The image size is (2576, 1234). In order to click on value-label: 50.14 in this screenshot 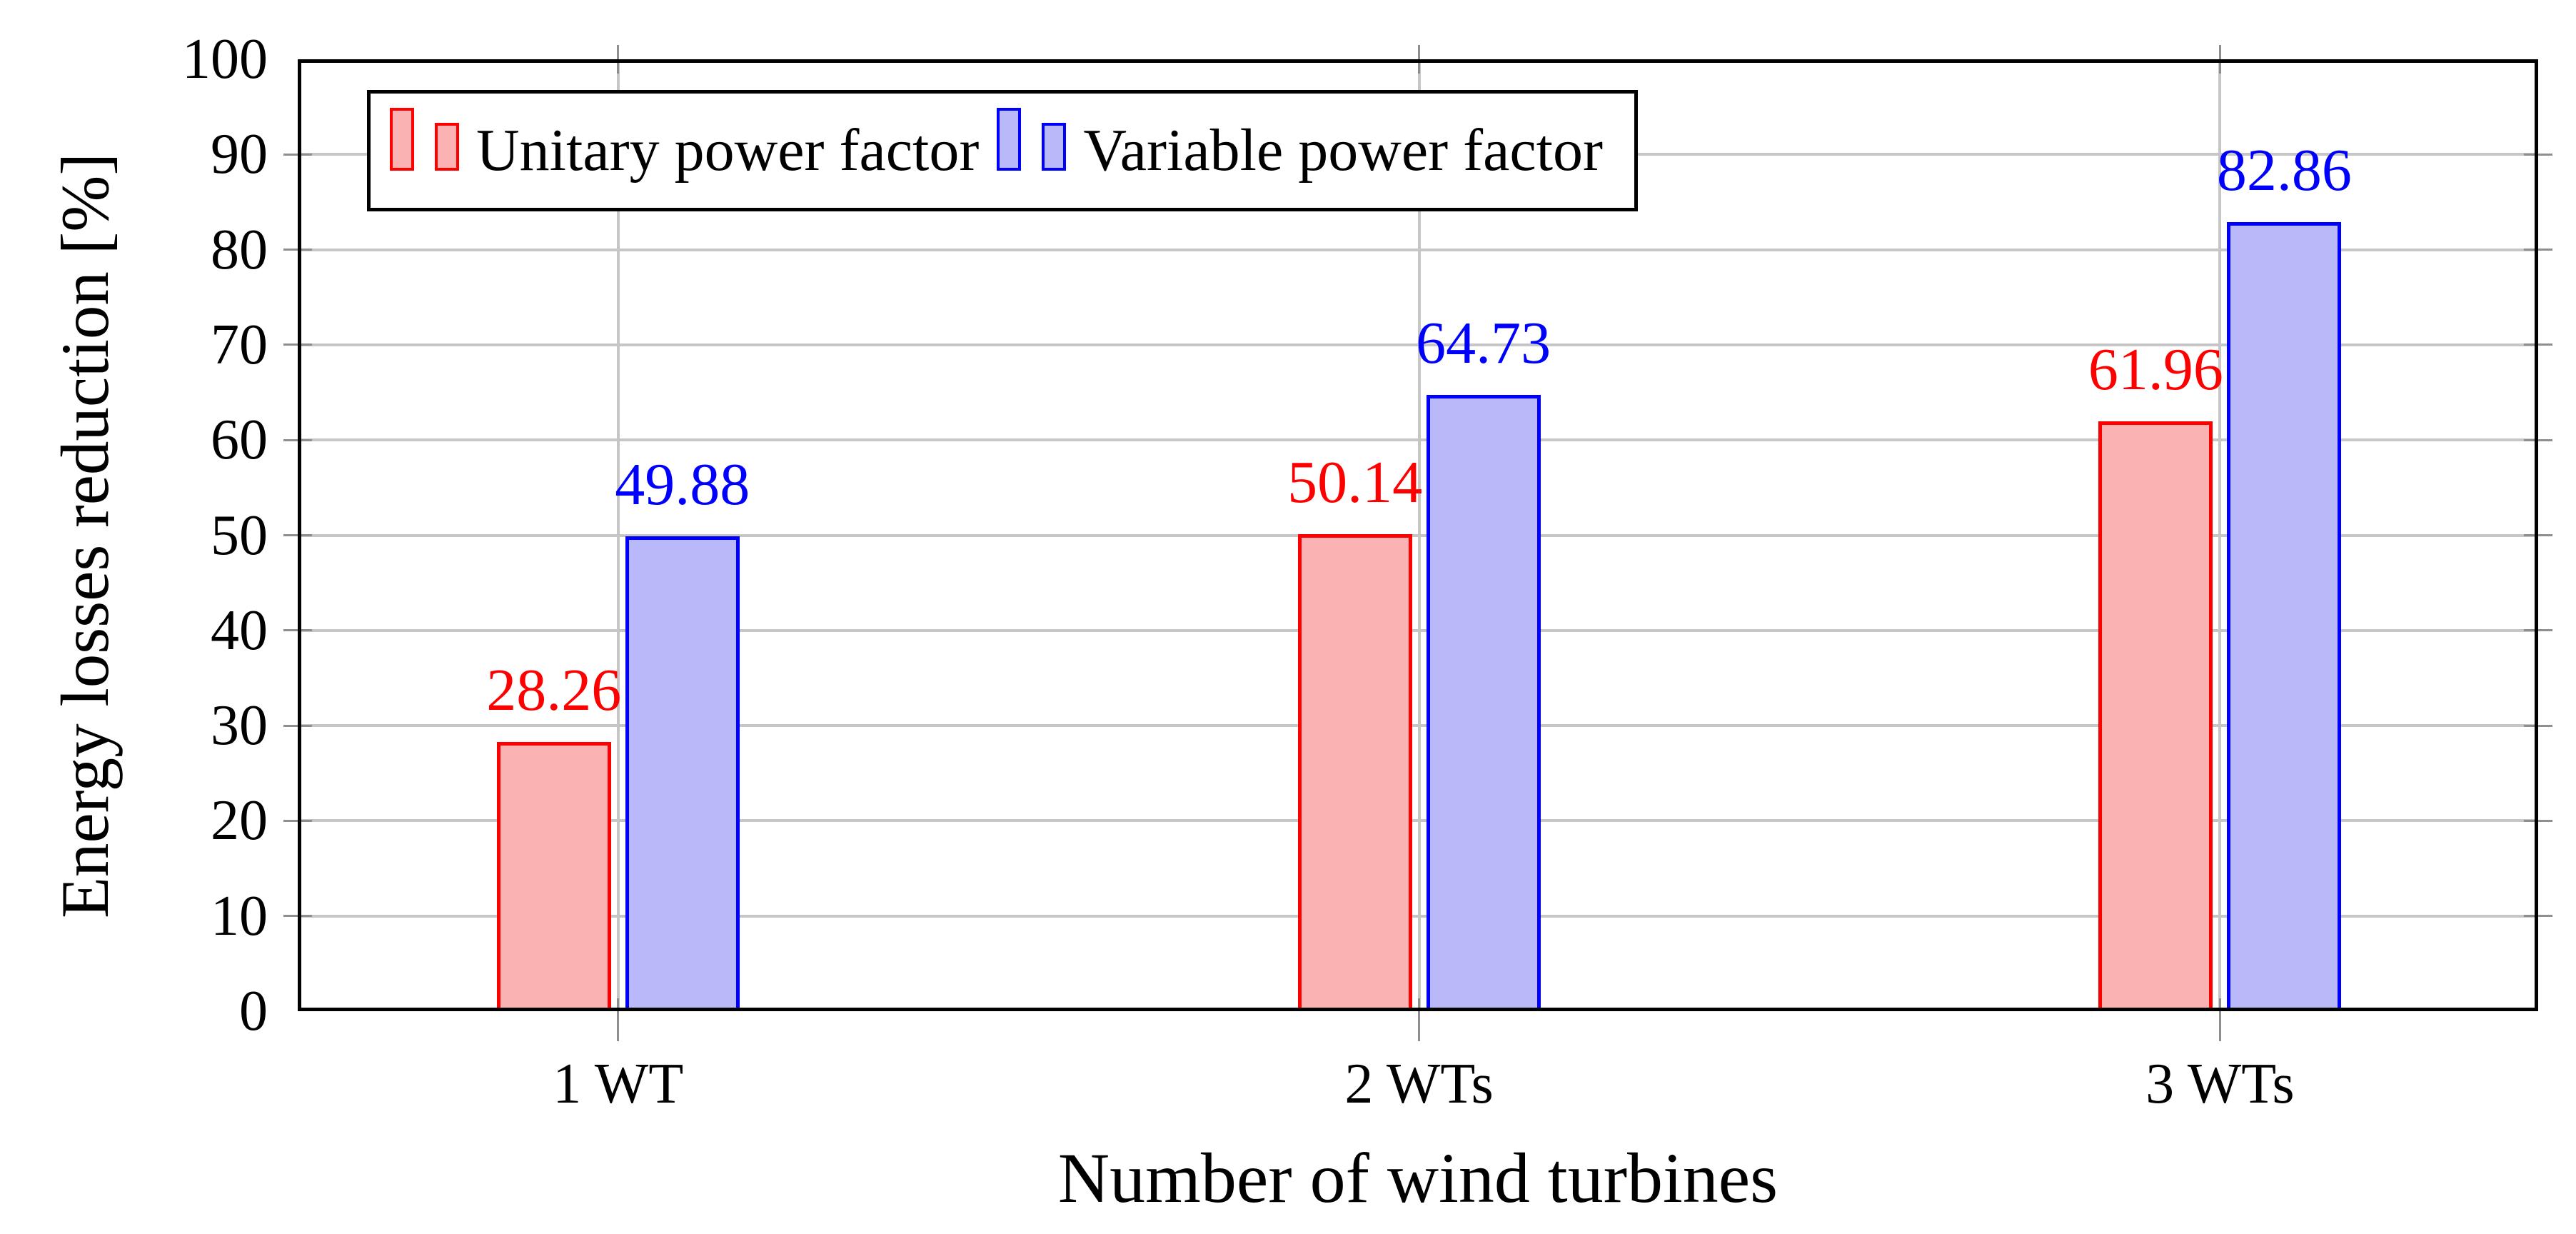, I will do `click(1355, 482)`.